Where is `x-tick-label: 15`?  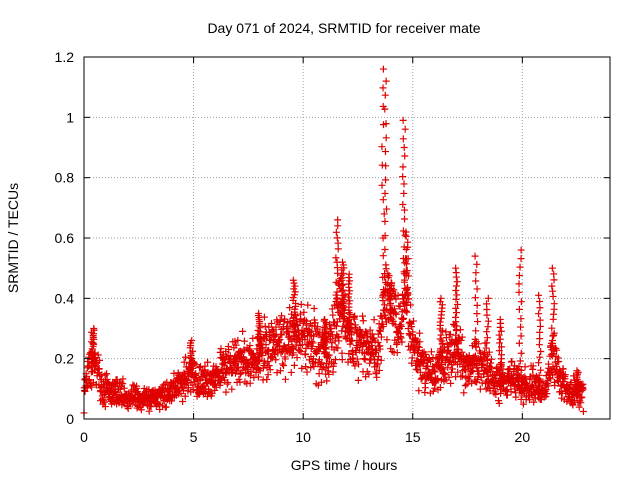
x-tick-label: 15 is located at coordinates (413, 437).